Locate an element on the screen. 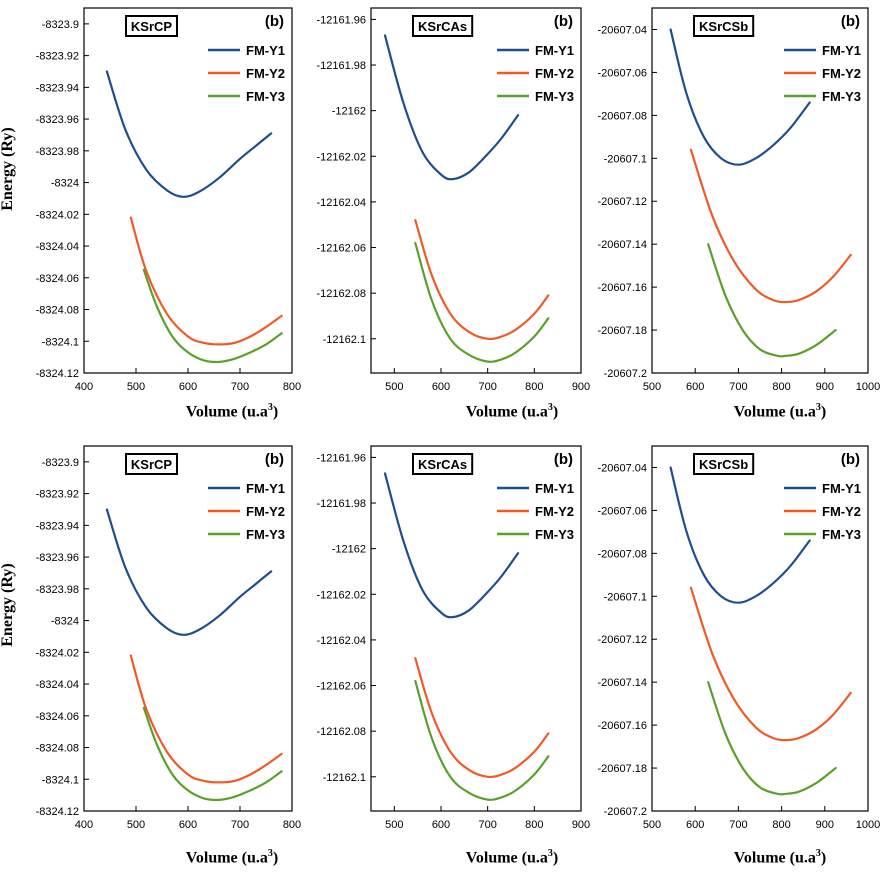 Image resolution: width=884 pixels, height=875 pixels. x-tick-label-p4: 700 is located at coordinates (240, 825).